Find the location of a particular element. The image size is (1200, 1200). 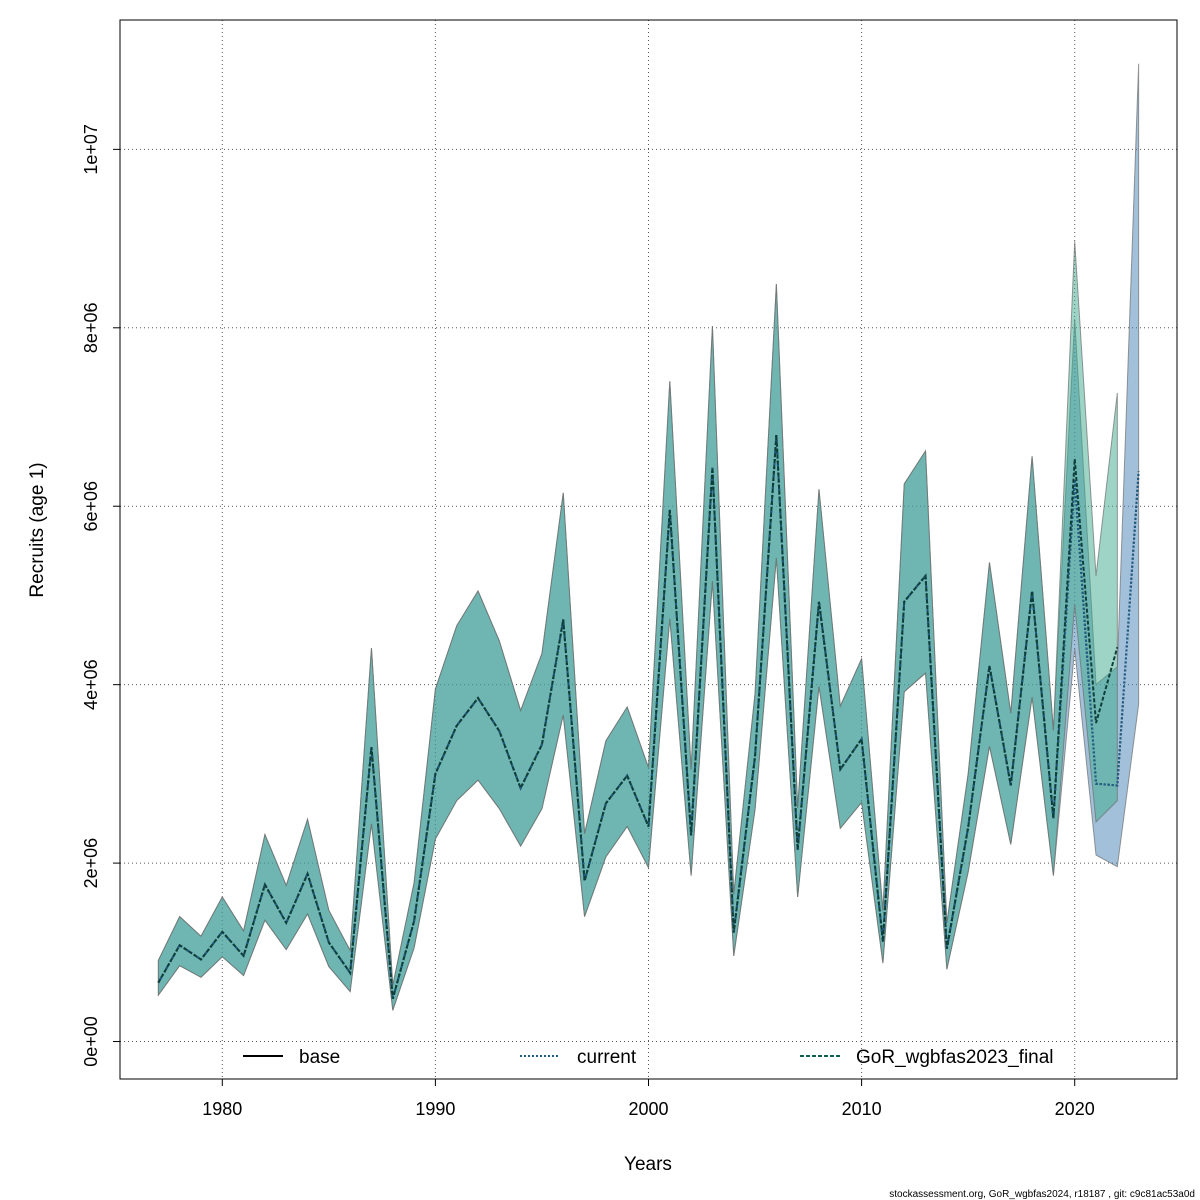

x-axis-label: Years is located at coordinates (648, 1164).